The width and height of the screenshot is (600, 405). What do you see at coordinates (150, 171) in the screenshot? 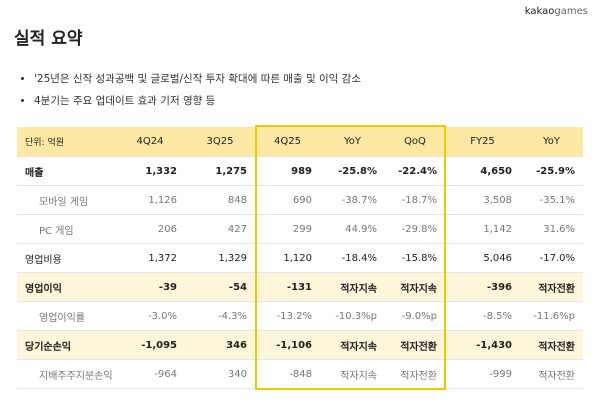
I see `cell: 1,332` at bounding box center [150, 171].